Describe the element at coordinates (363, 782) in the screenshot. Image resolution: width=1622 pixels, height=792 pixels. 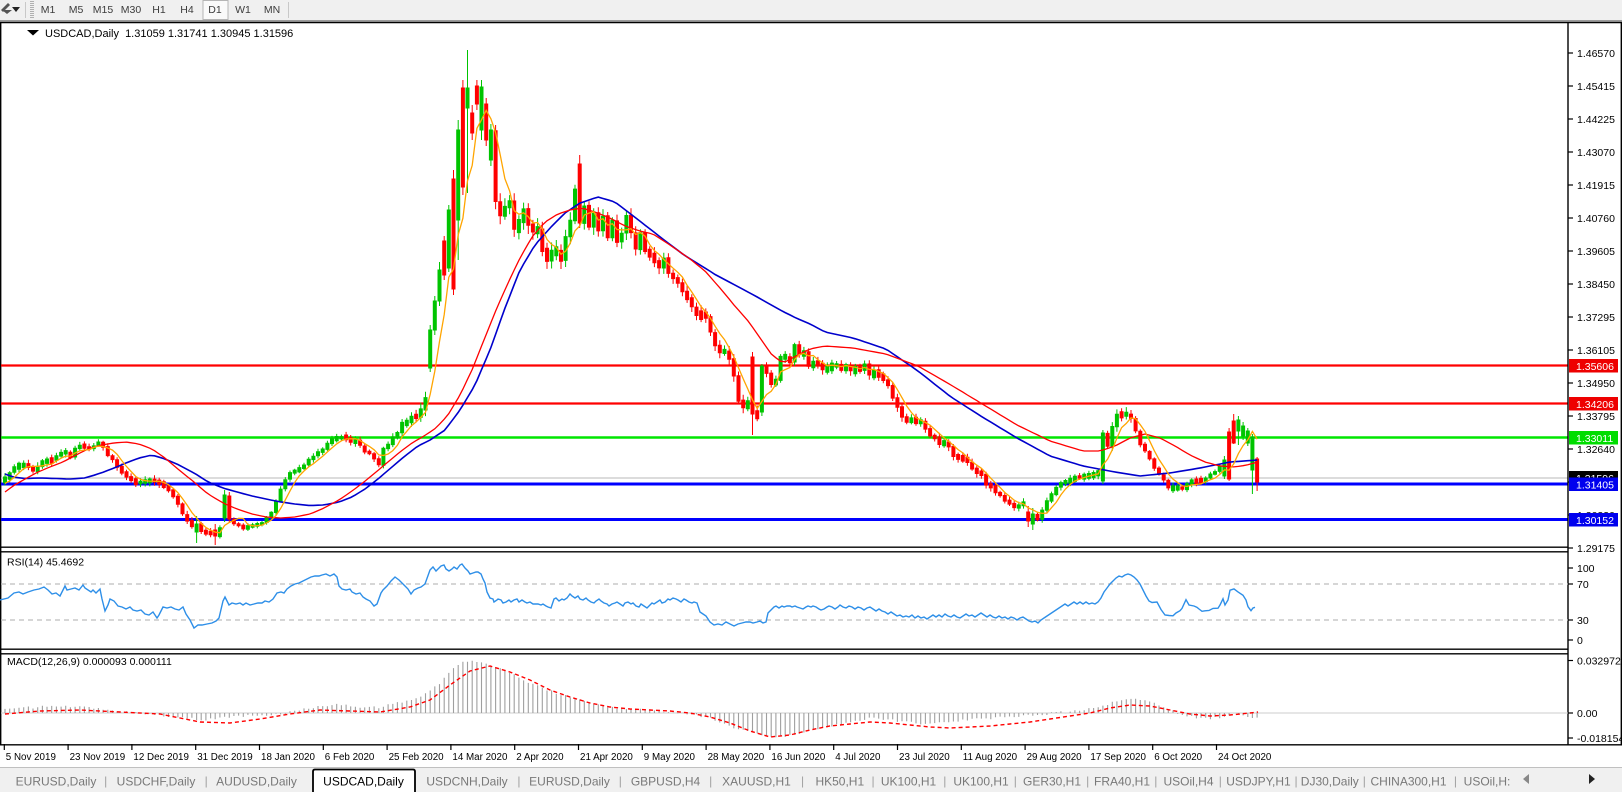
I see `svg-text: USDCAD,Daily` at that location.